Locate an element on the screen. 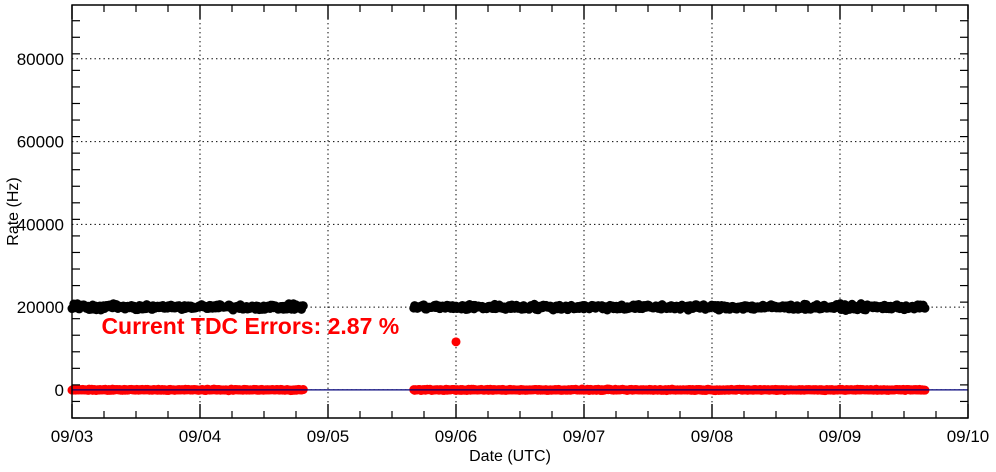 This screenshot has width=996, height=472. outlier-point is located at coordinates (456, 342).